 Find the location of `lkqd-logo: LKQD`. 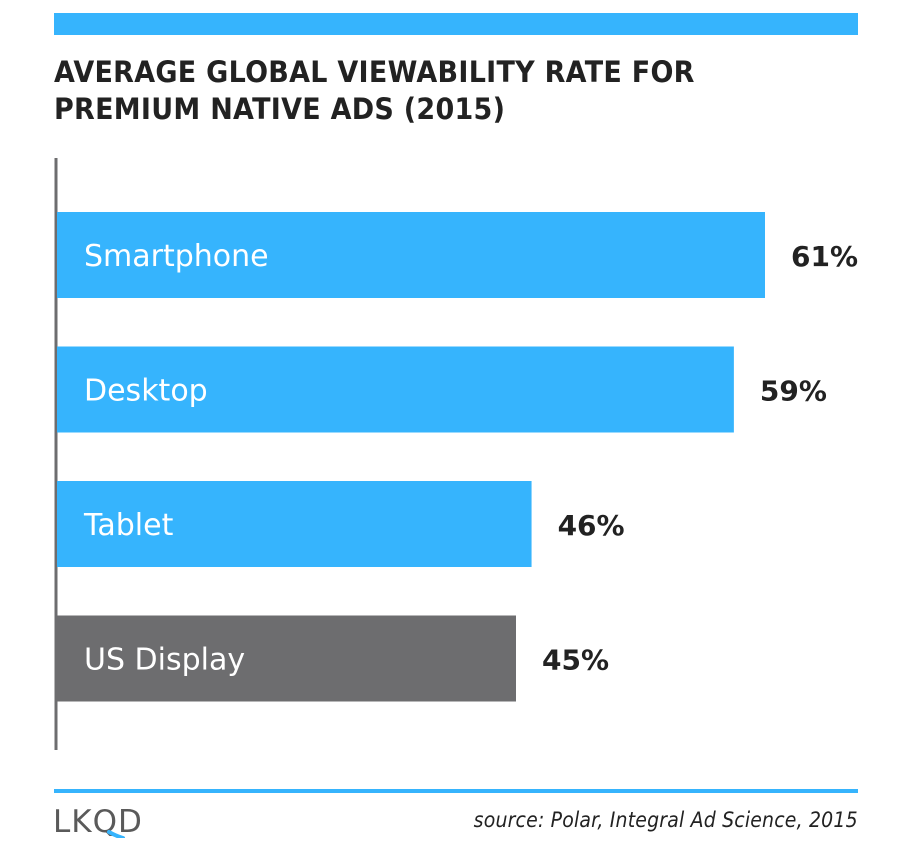

lkqd-logo: LKQD is located at coordinates (98, 821).